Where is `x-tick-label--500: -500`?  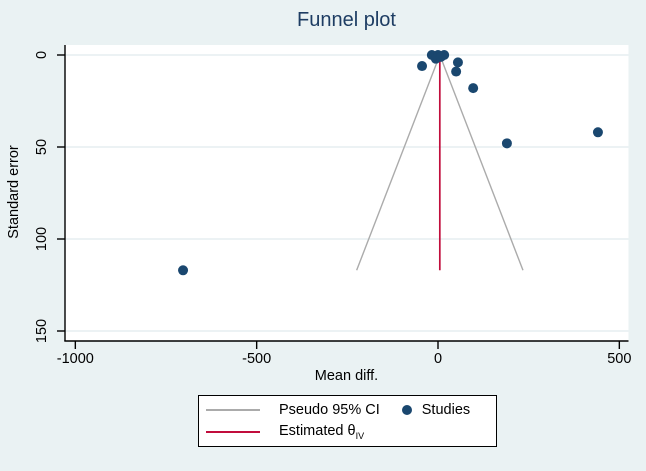 x-tick-label--500: -500 is located at coordinates (256, 359).